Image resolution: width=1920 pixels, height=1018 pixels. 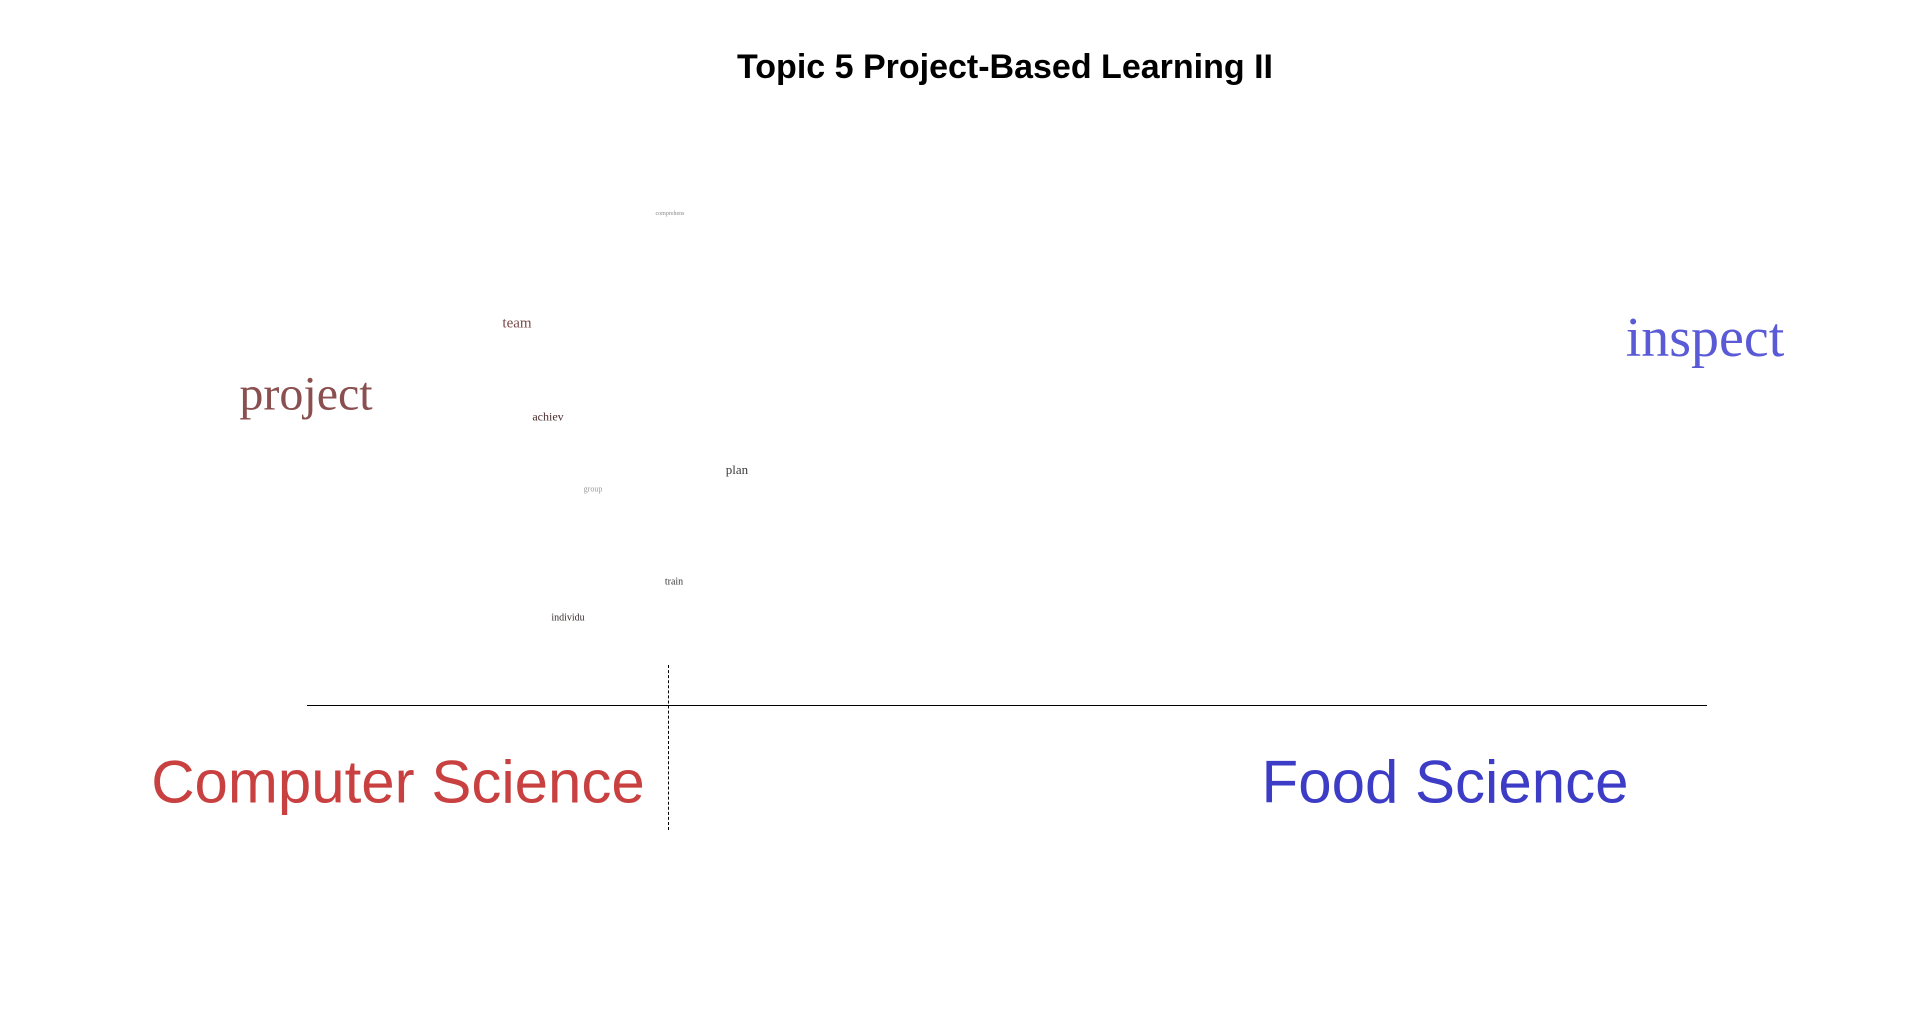 What do you see at coordinates (593, 489) in the screenshot?
I see `word-group: group` at bounding box center [593, 489].